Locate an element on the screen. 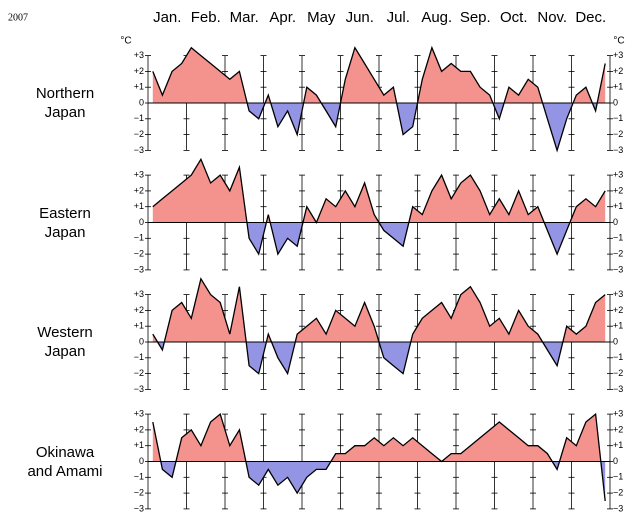  month-label: Aug. is located at coordinates (436, 17).